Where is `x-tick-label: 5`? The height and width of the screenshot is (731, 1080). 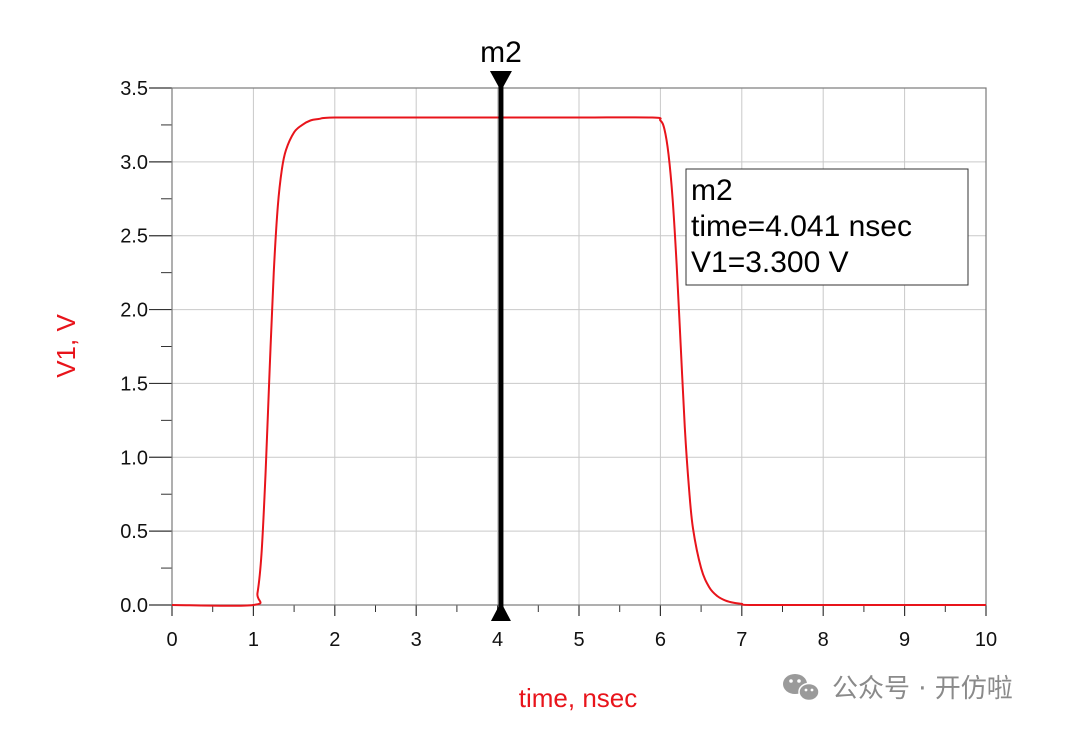
x-tick-label: 5 is located at coordinates (578, 640).